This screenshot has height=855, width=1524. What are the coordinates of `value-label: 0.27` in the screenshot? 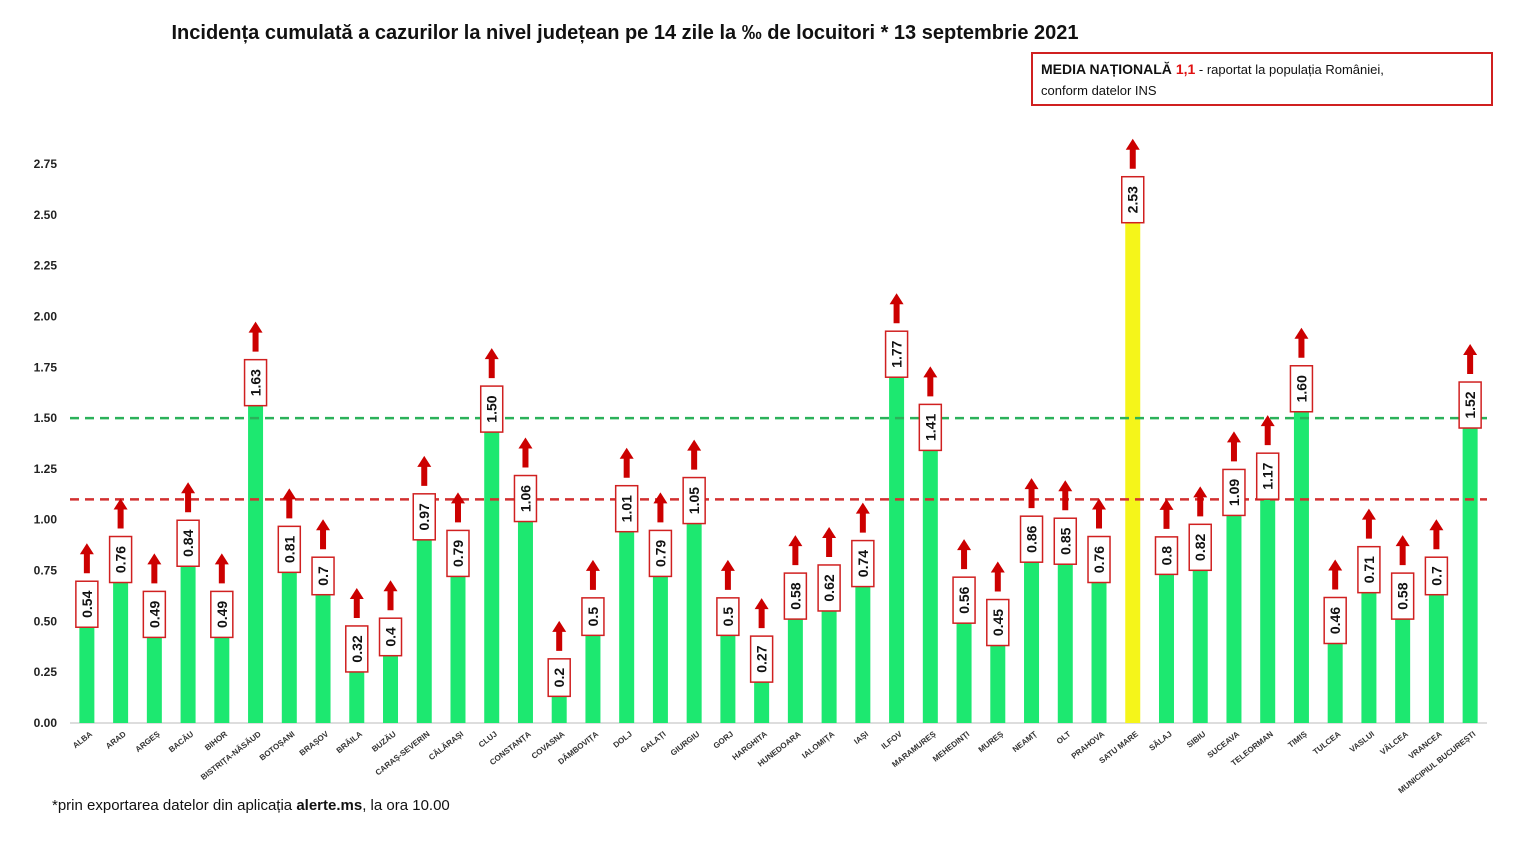 It's located at (762, 658).